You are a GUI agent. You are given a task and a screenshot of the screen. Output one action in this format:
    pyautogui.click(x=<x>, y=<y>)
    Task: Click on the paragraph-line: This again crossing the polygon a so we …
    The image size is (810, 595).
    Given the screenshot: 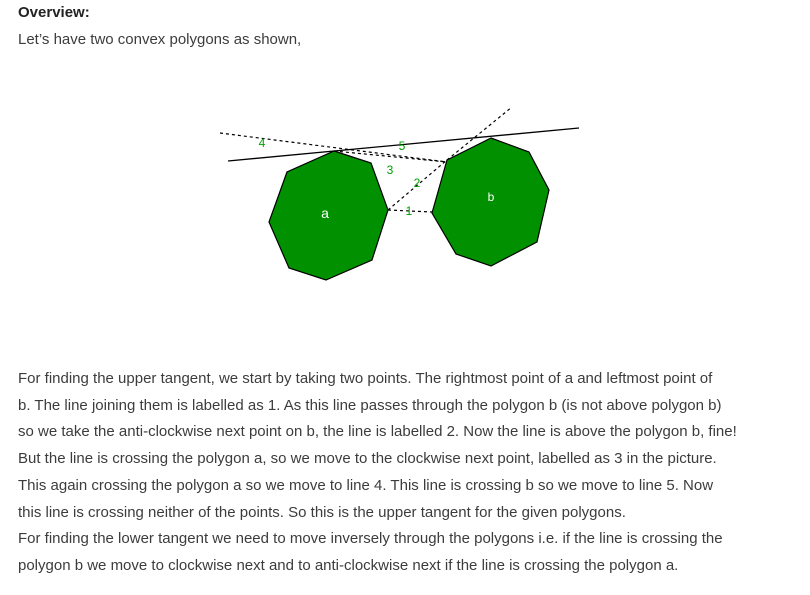 What is the action you would take?
    pyautogui.click(x=366, y=485)
    